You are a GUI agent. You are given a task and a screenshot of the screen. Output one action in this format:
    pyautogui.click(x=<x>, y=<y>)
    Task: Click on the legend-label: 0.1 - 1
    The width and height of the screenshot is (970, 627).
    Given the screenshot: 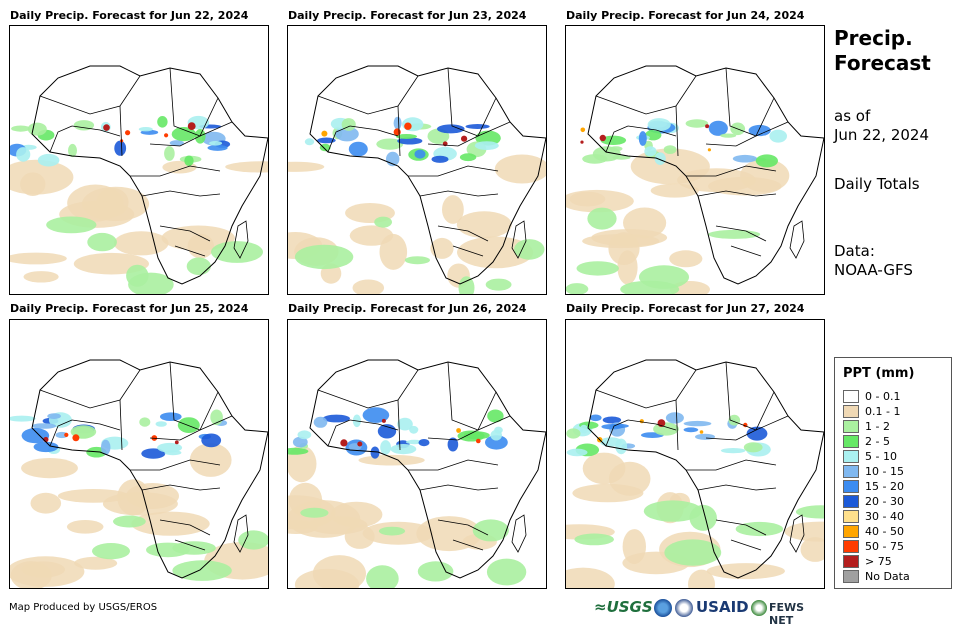 What is the action you would take?
    pyautogui.click(x=883, y=411)
    